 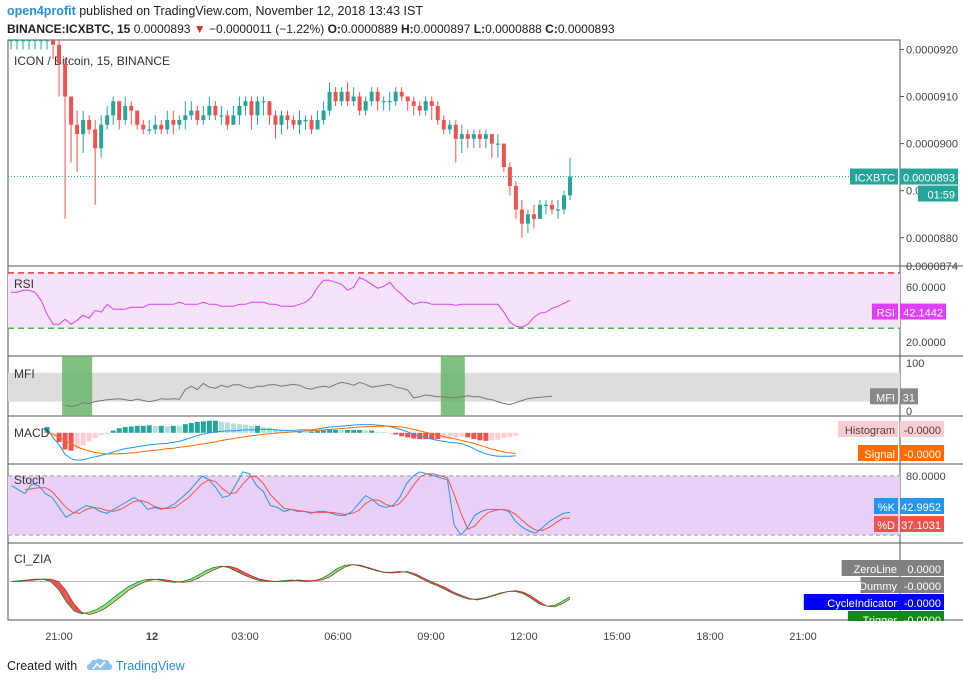 I want to click on rsi-value-tag: 42.1442, so click(x=923, y=314).